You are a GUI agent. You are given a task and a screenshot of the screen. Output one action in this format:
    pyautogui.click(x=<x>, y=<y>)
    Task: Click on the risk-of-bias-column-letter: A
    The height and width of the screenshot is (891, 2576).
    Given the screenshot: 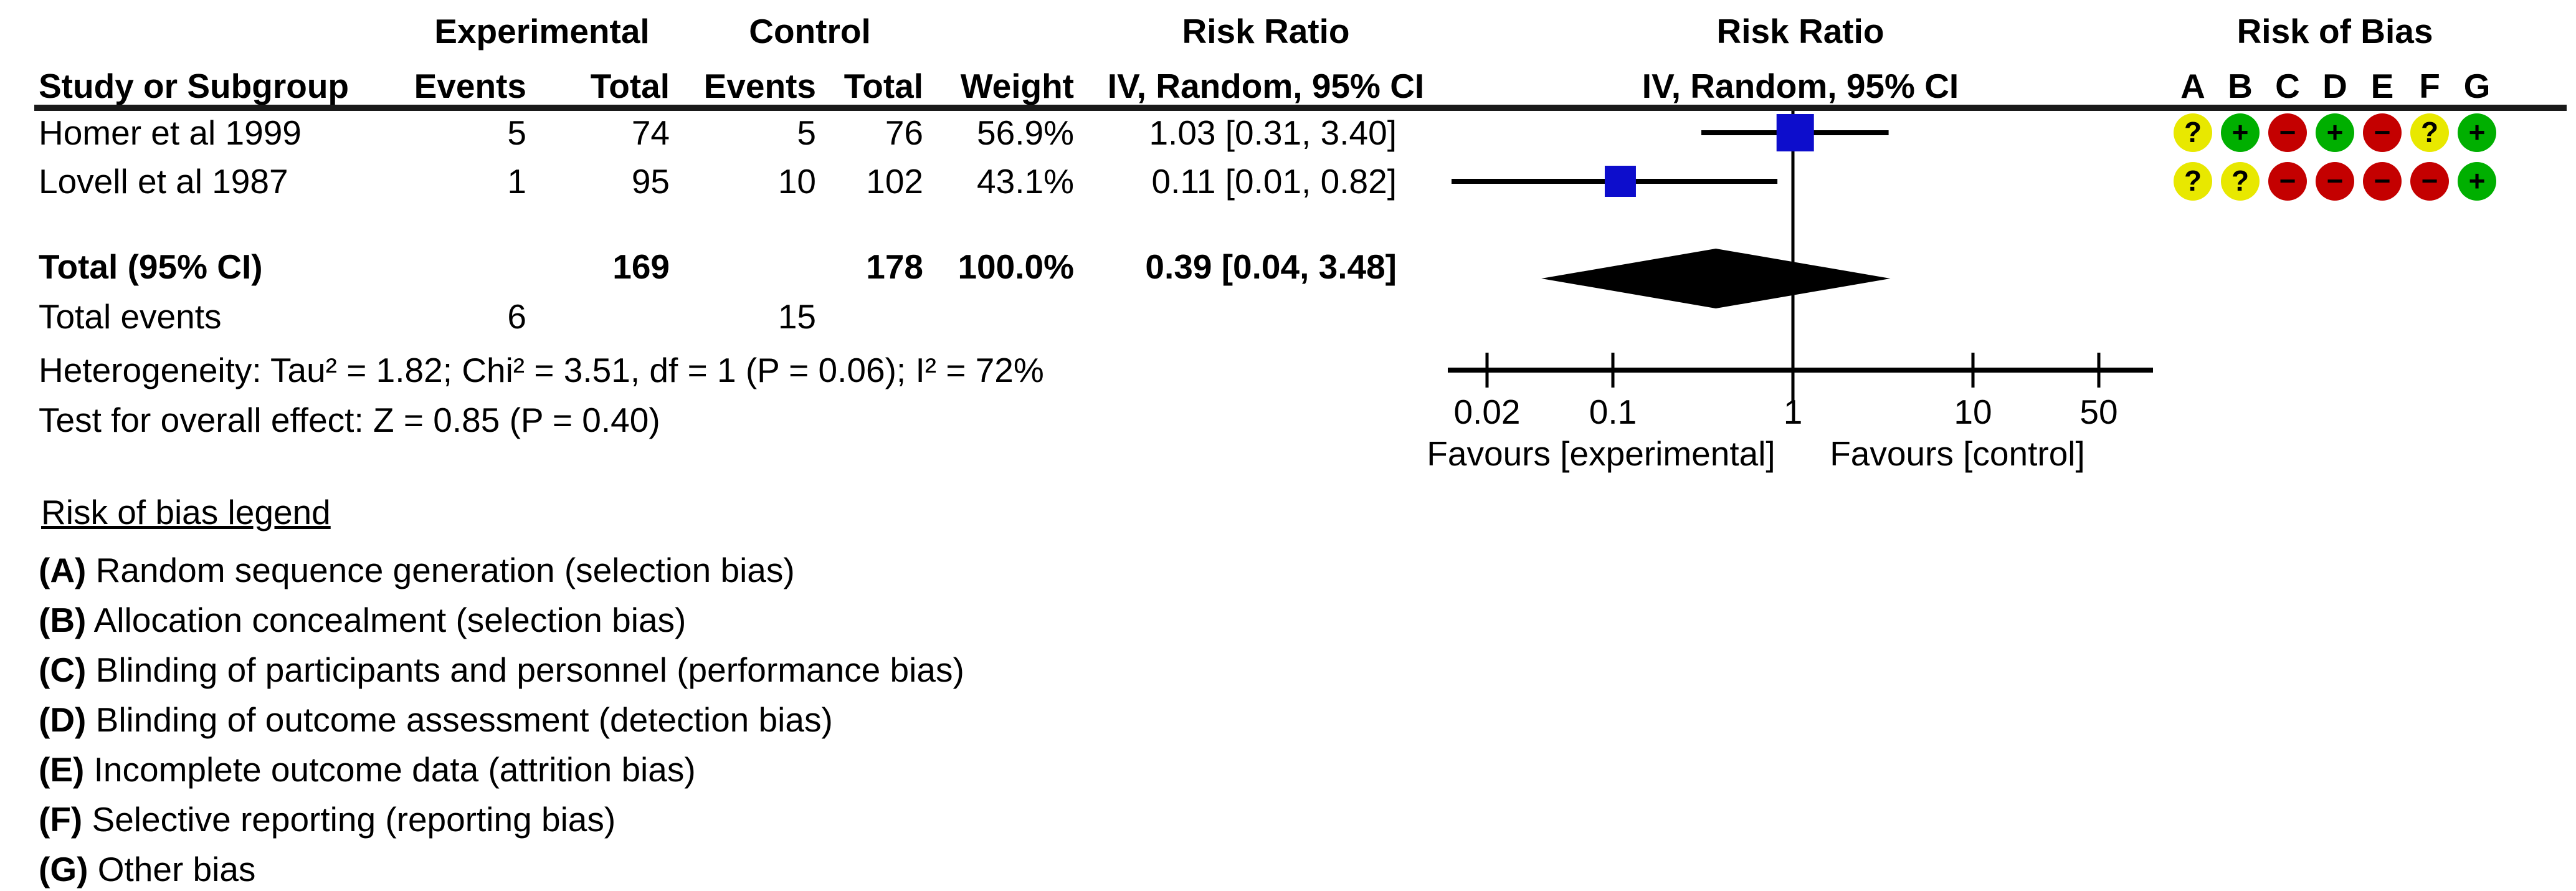 What is the action you would take?
    pyautogui.click(x=2192, y=86)
    